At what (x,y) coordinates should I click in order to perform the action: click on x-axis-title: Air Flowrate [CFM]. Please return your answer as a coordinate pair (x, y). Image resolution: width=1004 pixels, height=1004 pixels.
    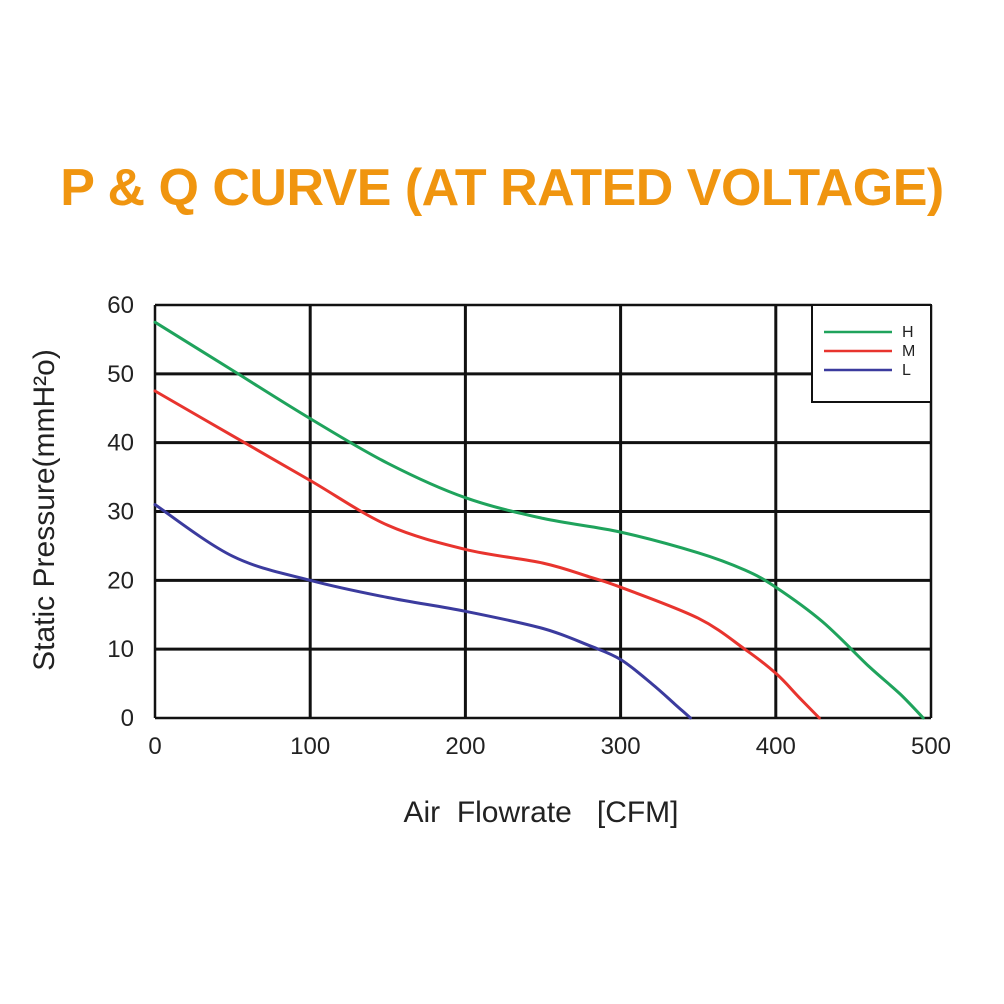
    Looking at the image, I should click on (540, 812).